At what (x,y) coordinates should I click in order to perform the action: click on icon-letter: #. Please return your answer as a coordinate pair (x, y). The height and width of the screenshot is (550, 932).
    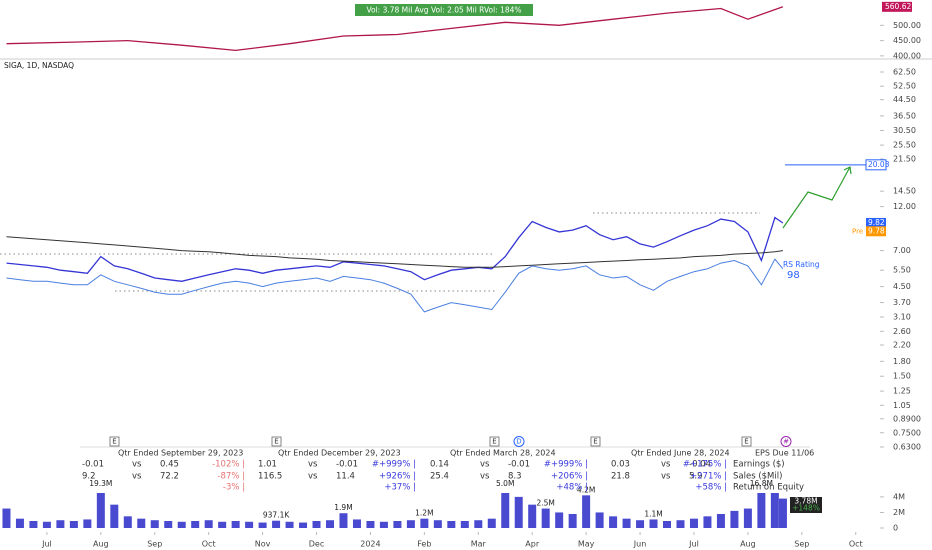
    Looking at the image, I should click on (786, 442).